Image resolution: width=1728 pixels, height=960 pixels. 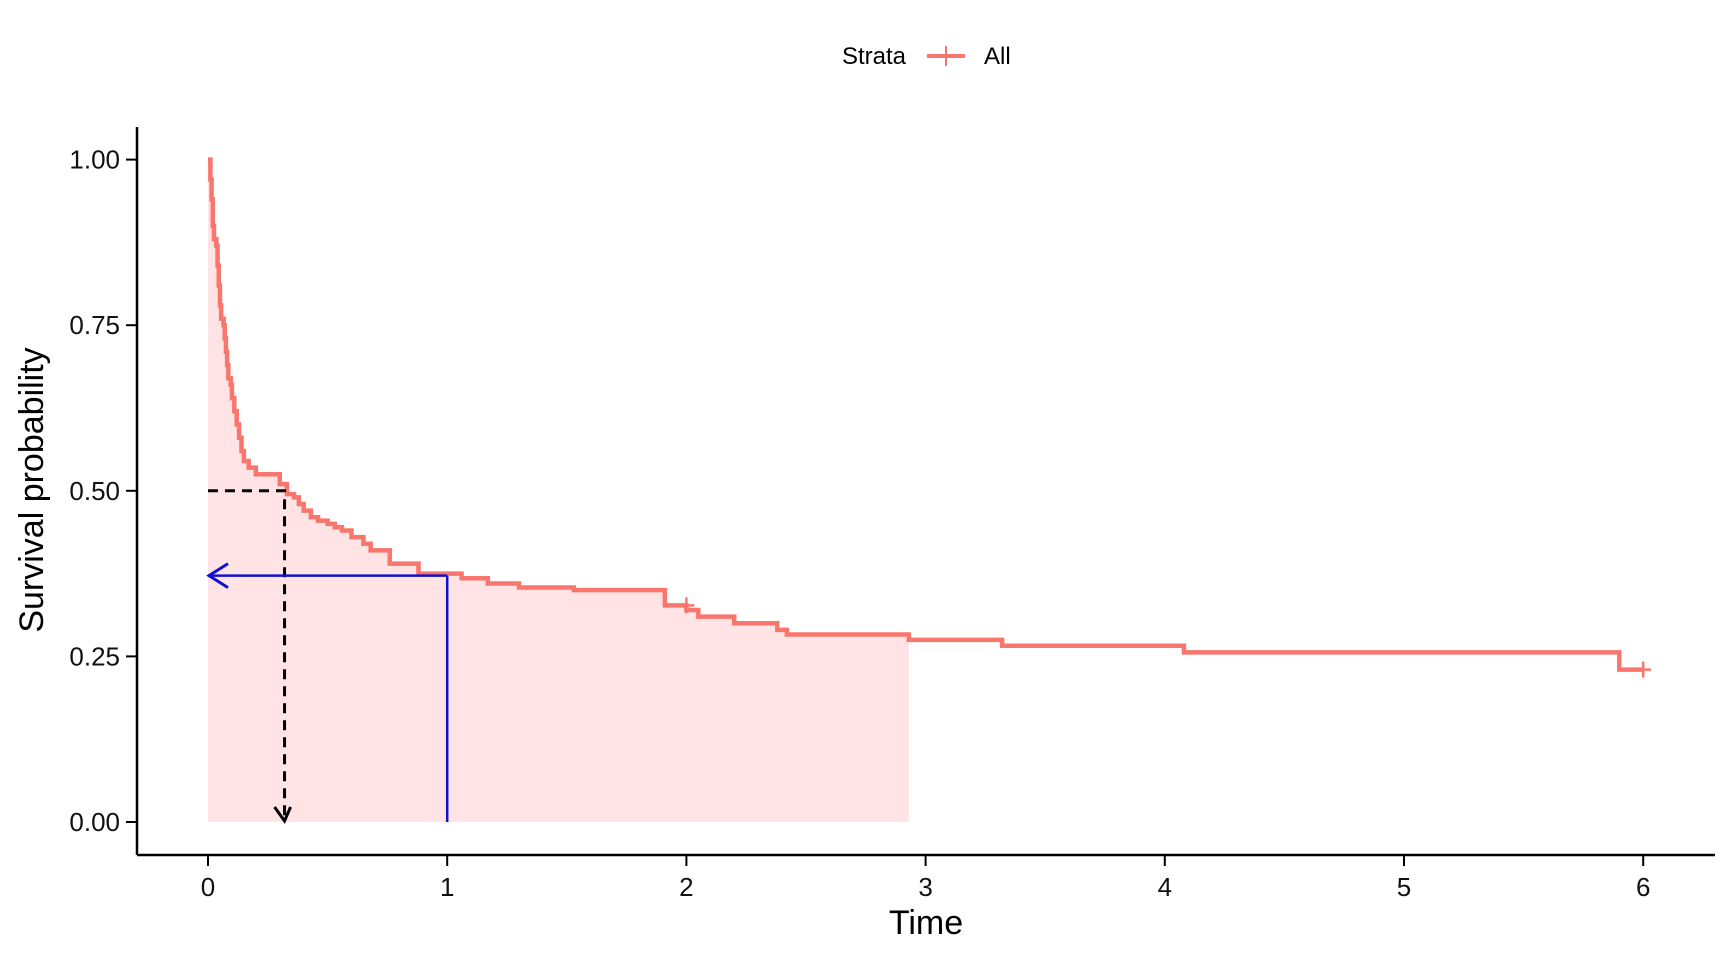 I want to click on y-axis-title: Survival probability, so click(x=32, y=489).